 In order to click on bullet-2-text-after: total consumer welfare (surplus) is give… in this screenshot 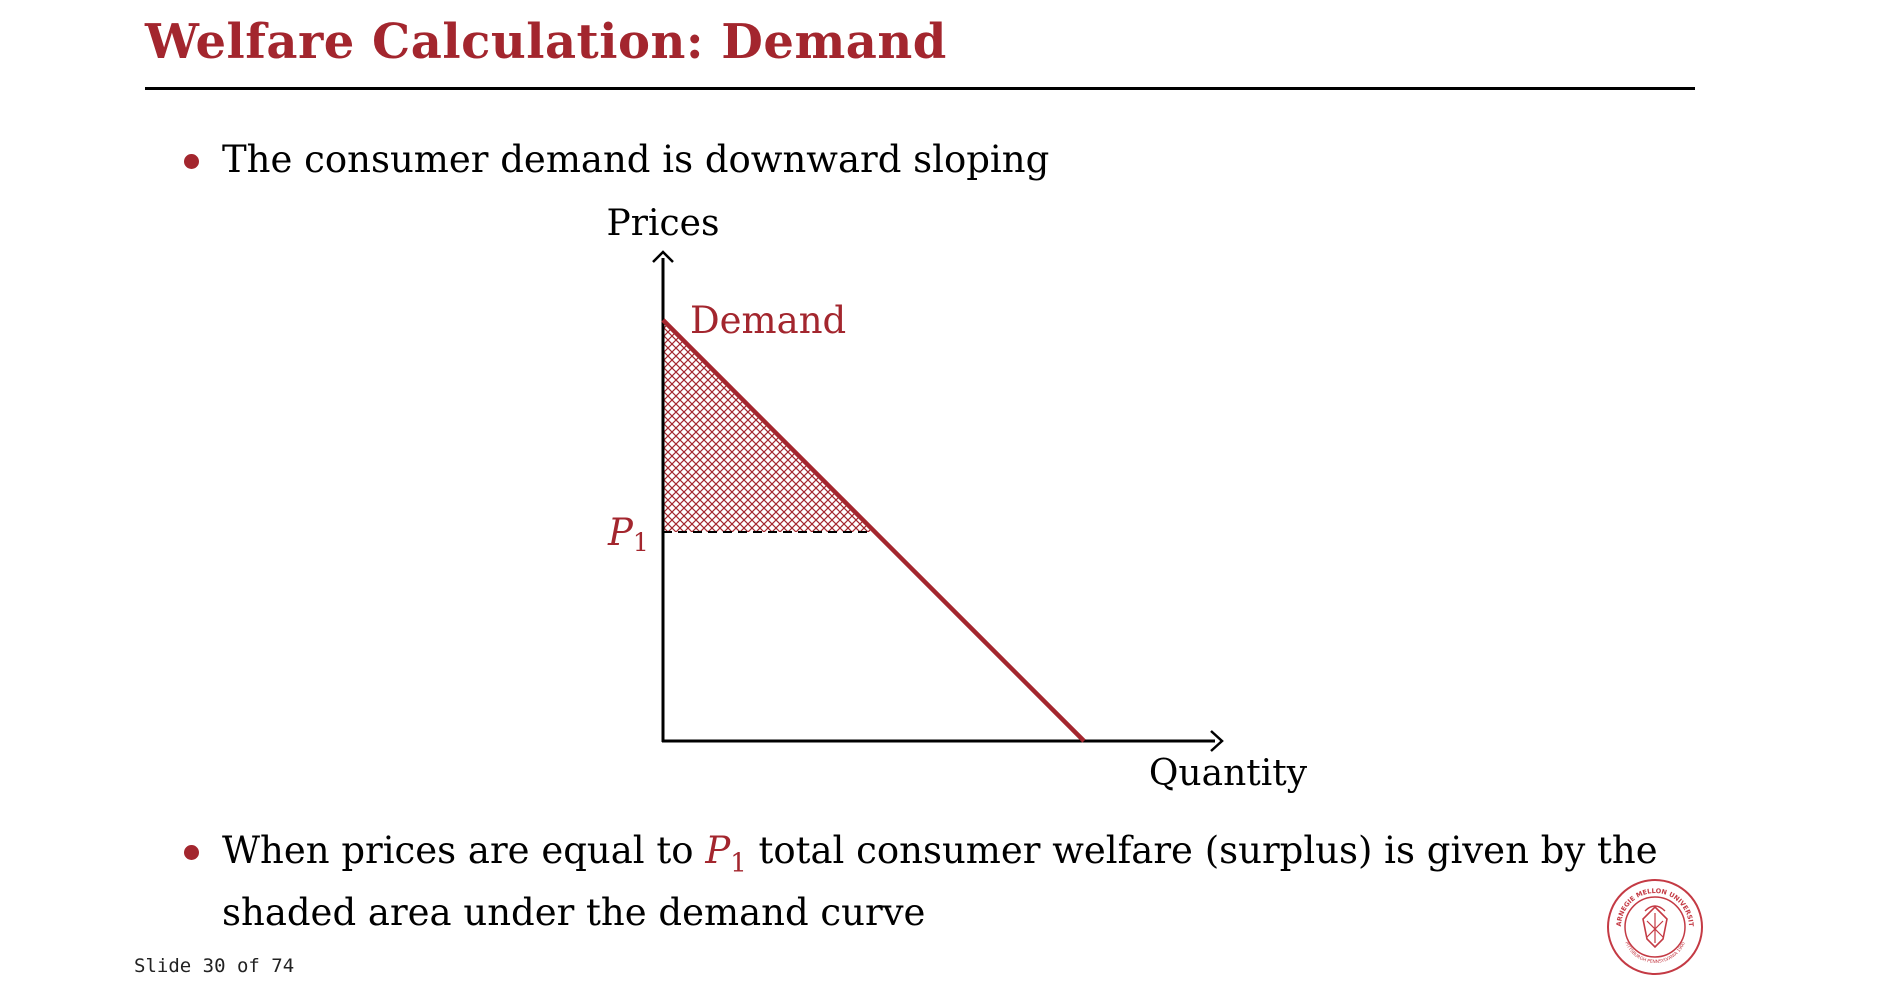, I will do `click(940, 882)`.